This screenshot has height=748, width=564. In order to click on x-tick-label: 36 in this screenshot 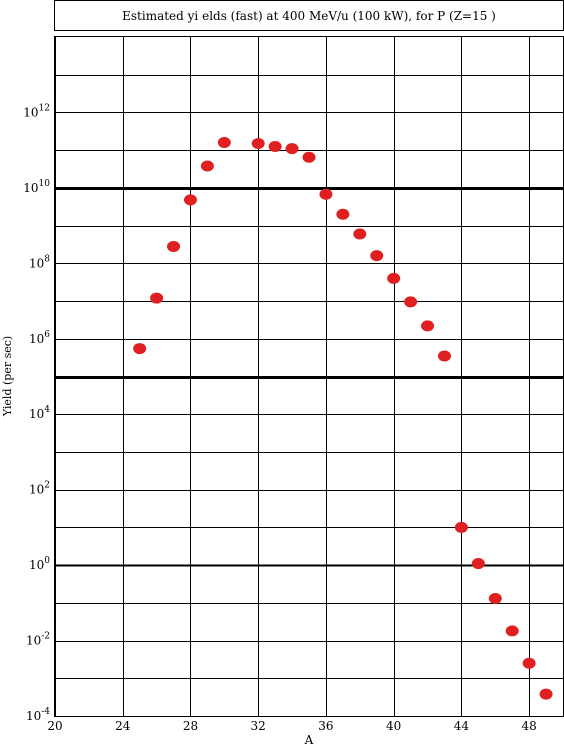, I will do `click(325, 726)`.